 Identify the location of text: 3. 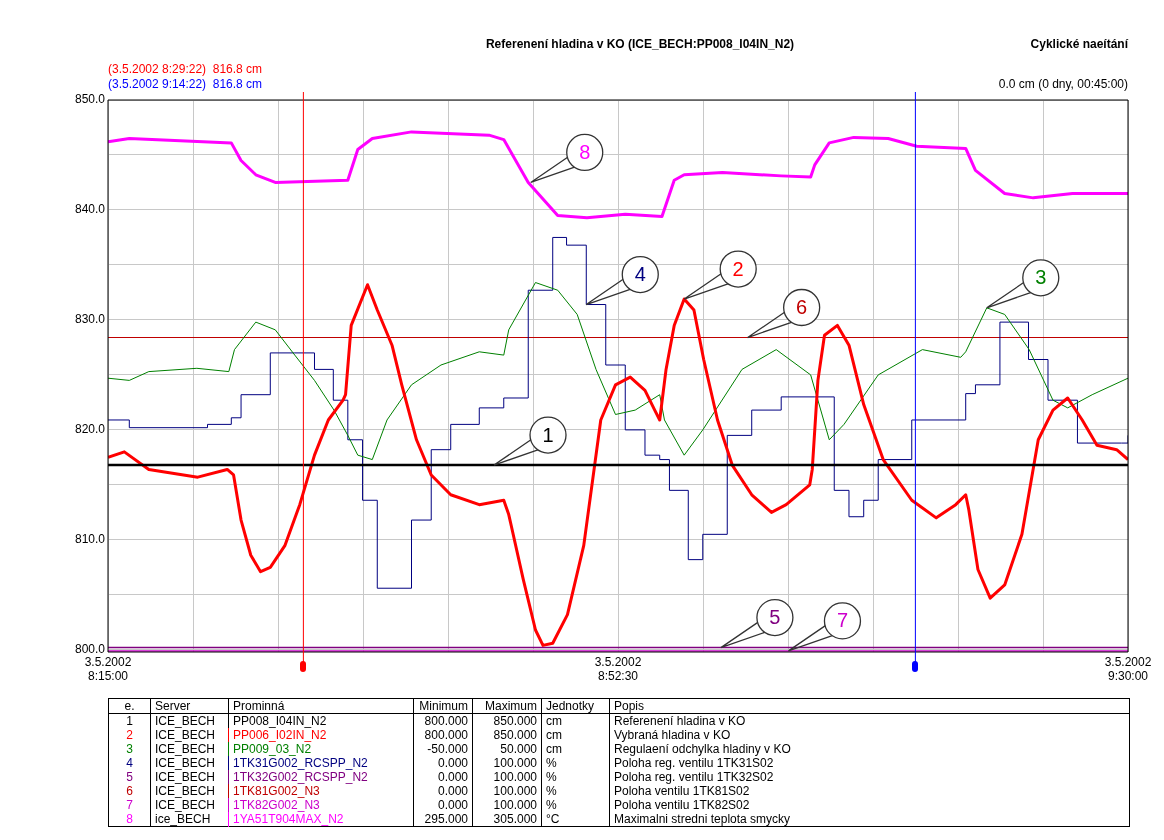
(129, 749).